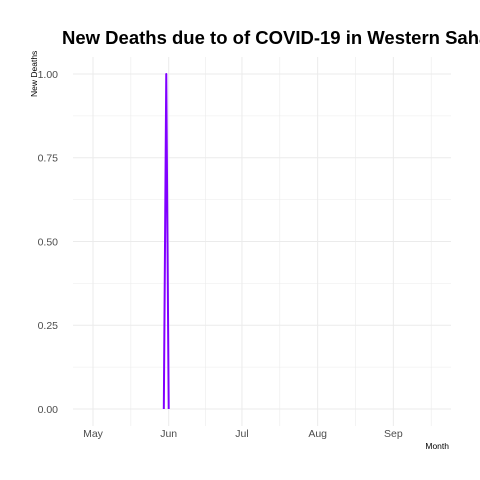  What do you see at coordinates (317, 434) in the screenshot?
I see `x-tick-label: Aug` at bounding box center [317, 434].